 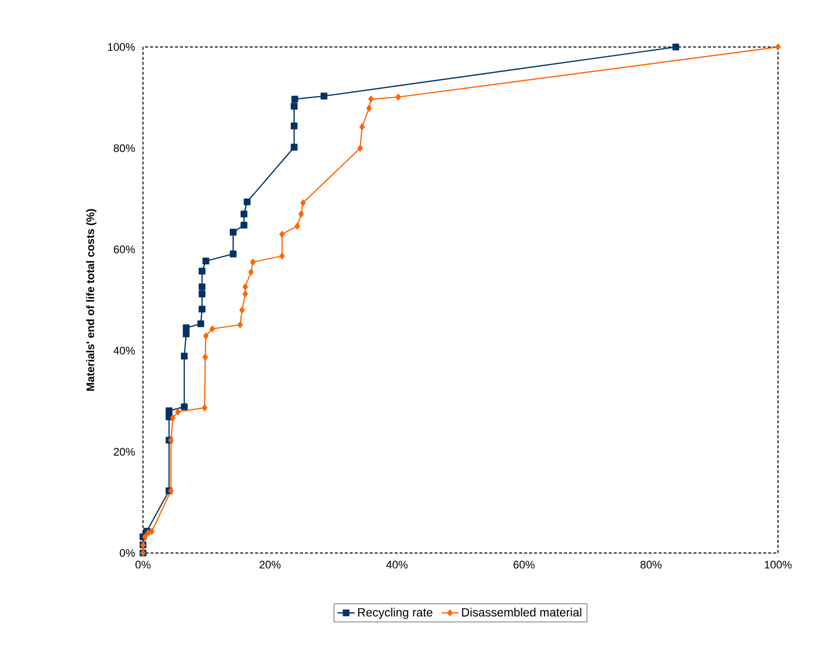 I want to click on y-tick-label: 60%, so click(x=124, y=250).